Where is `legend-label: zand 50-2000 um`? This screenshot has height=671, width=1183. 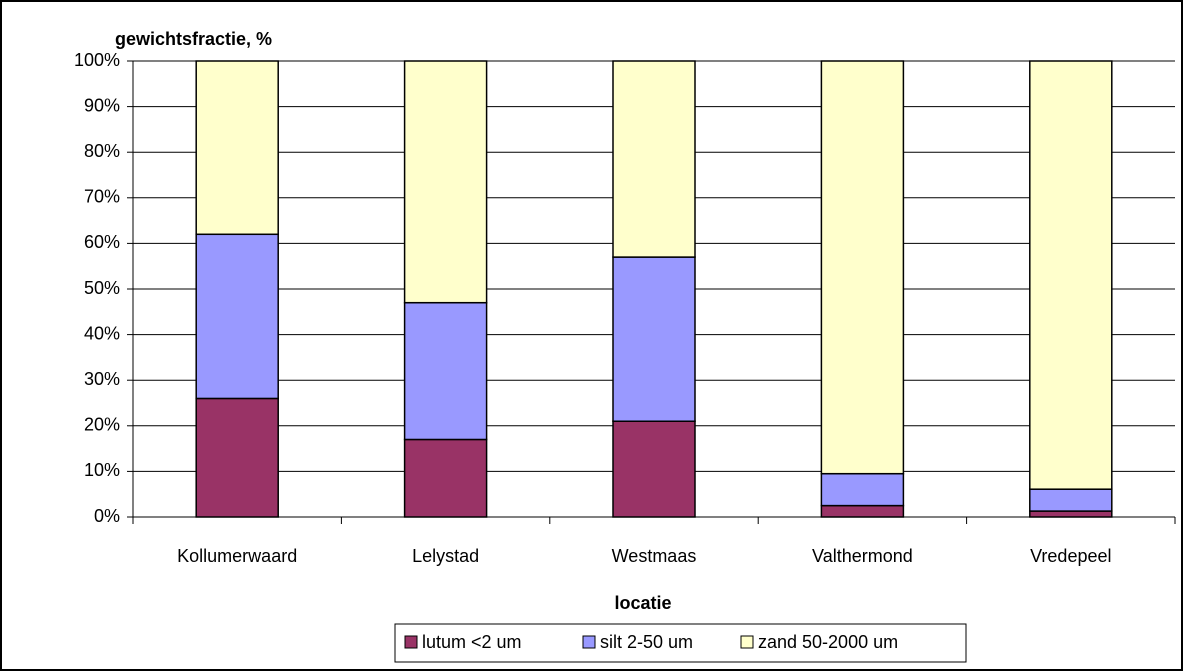
legend-label: zand 50-2000 um is located at coordinates (828, 642).